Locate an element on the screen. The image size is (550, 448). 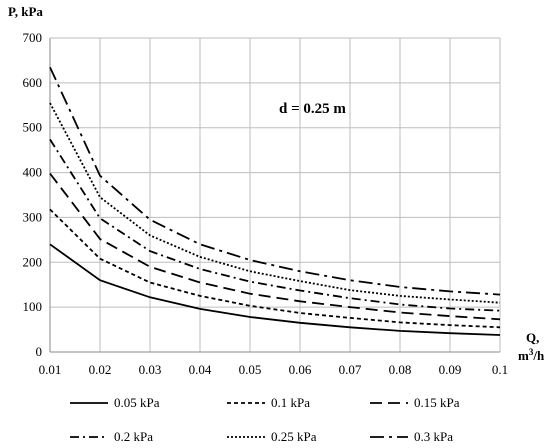
x-axis-label-superscript: 3 is located at coordinates (531, 352).